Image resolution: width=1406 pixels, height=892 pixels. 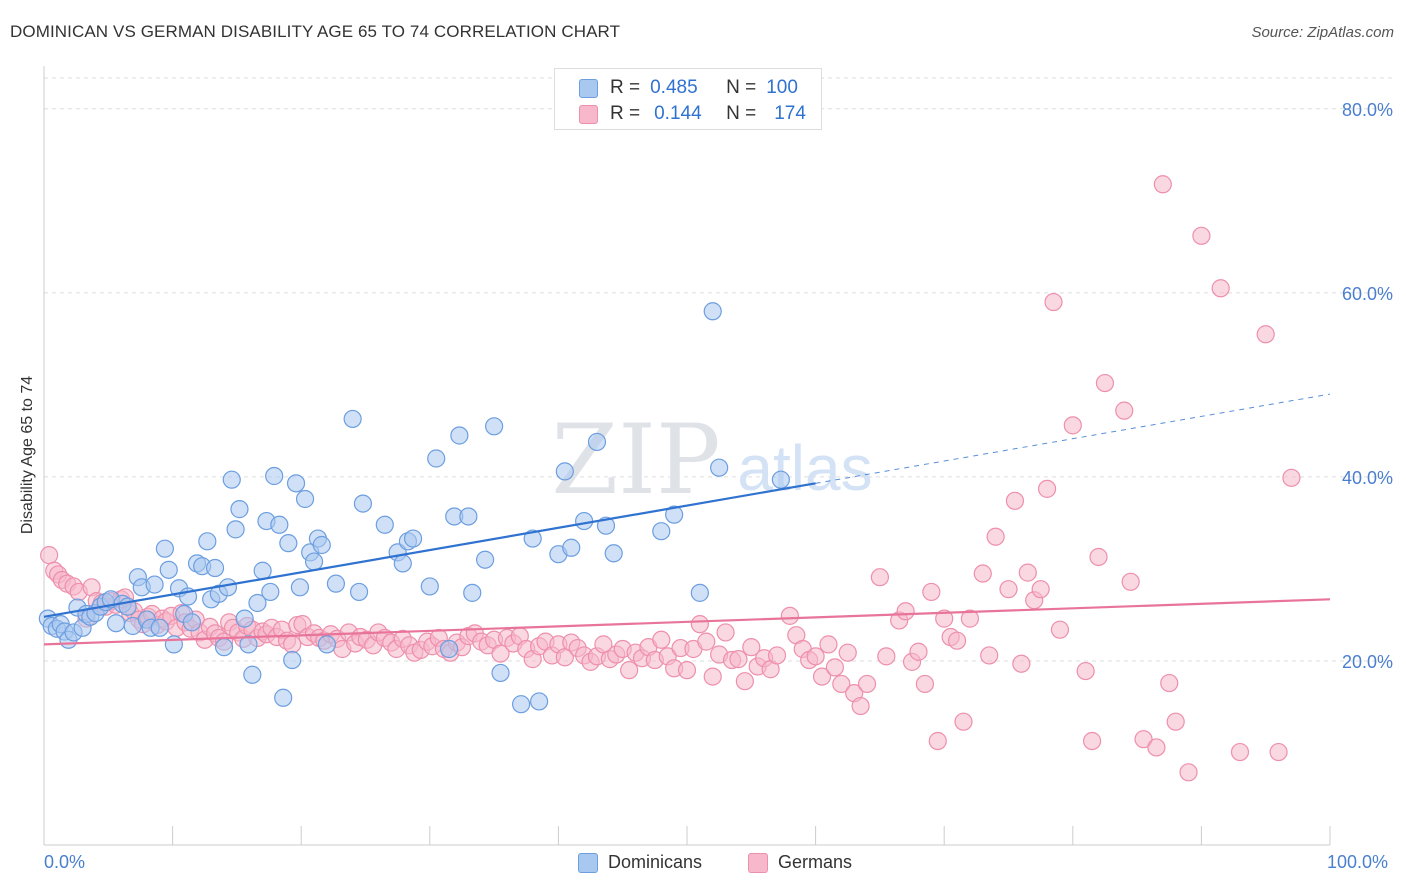 What do you see at coordinates (588, 88) in the screenshot?
I see `stats-swatch-blue` at bounding box center [588, 88].